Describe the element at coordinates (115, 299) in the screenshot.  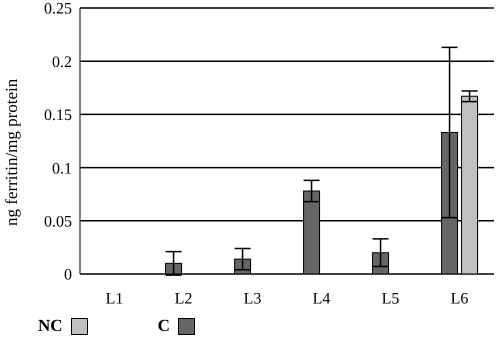
I see `x-tick-label: L1` at that location.